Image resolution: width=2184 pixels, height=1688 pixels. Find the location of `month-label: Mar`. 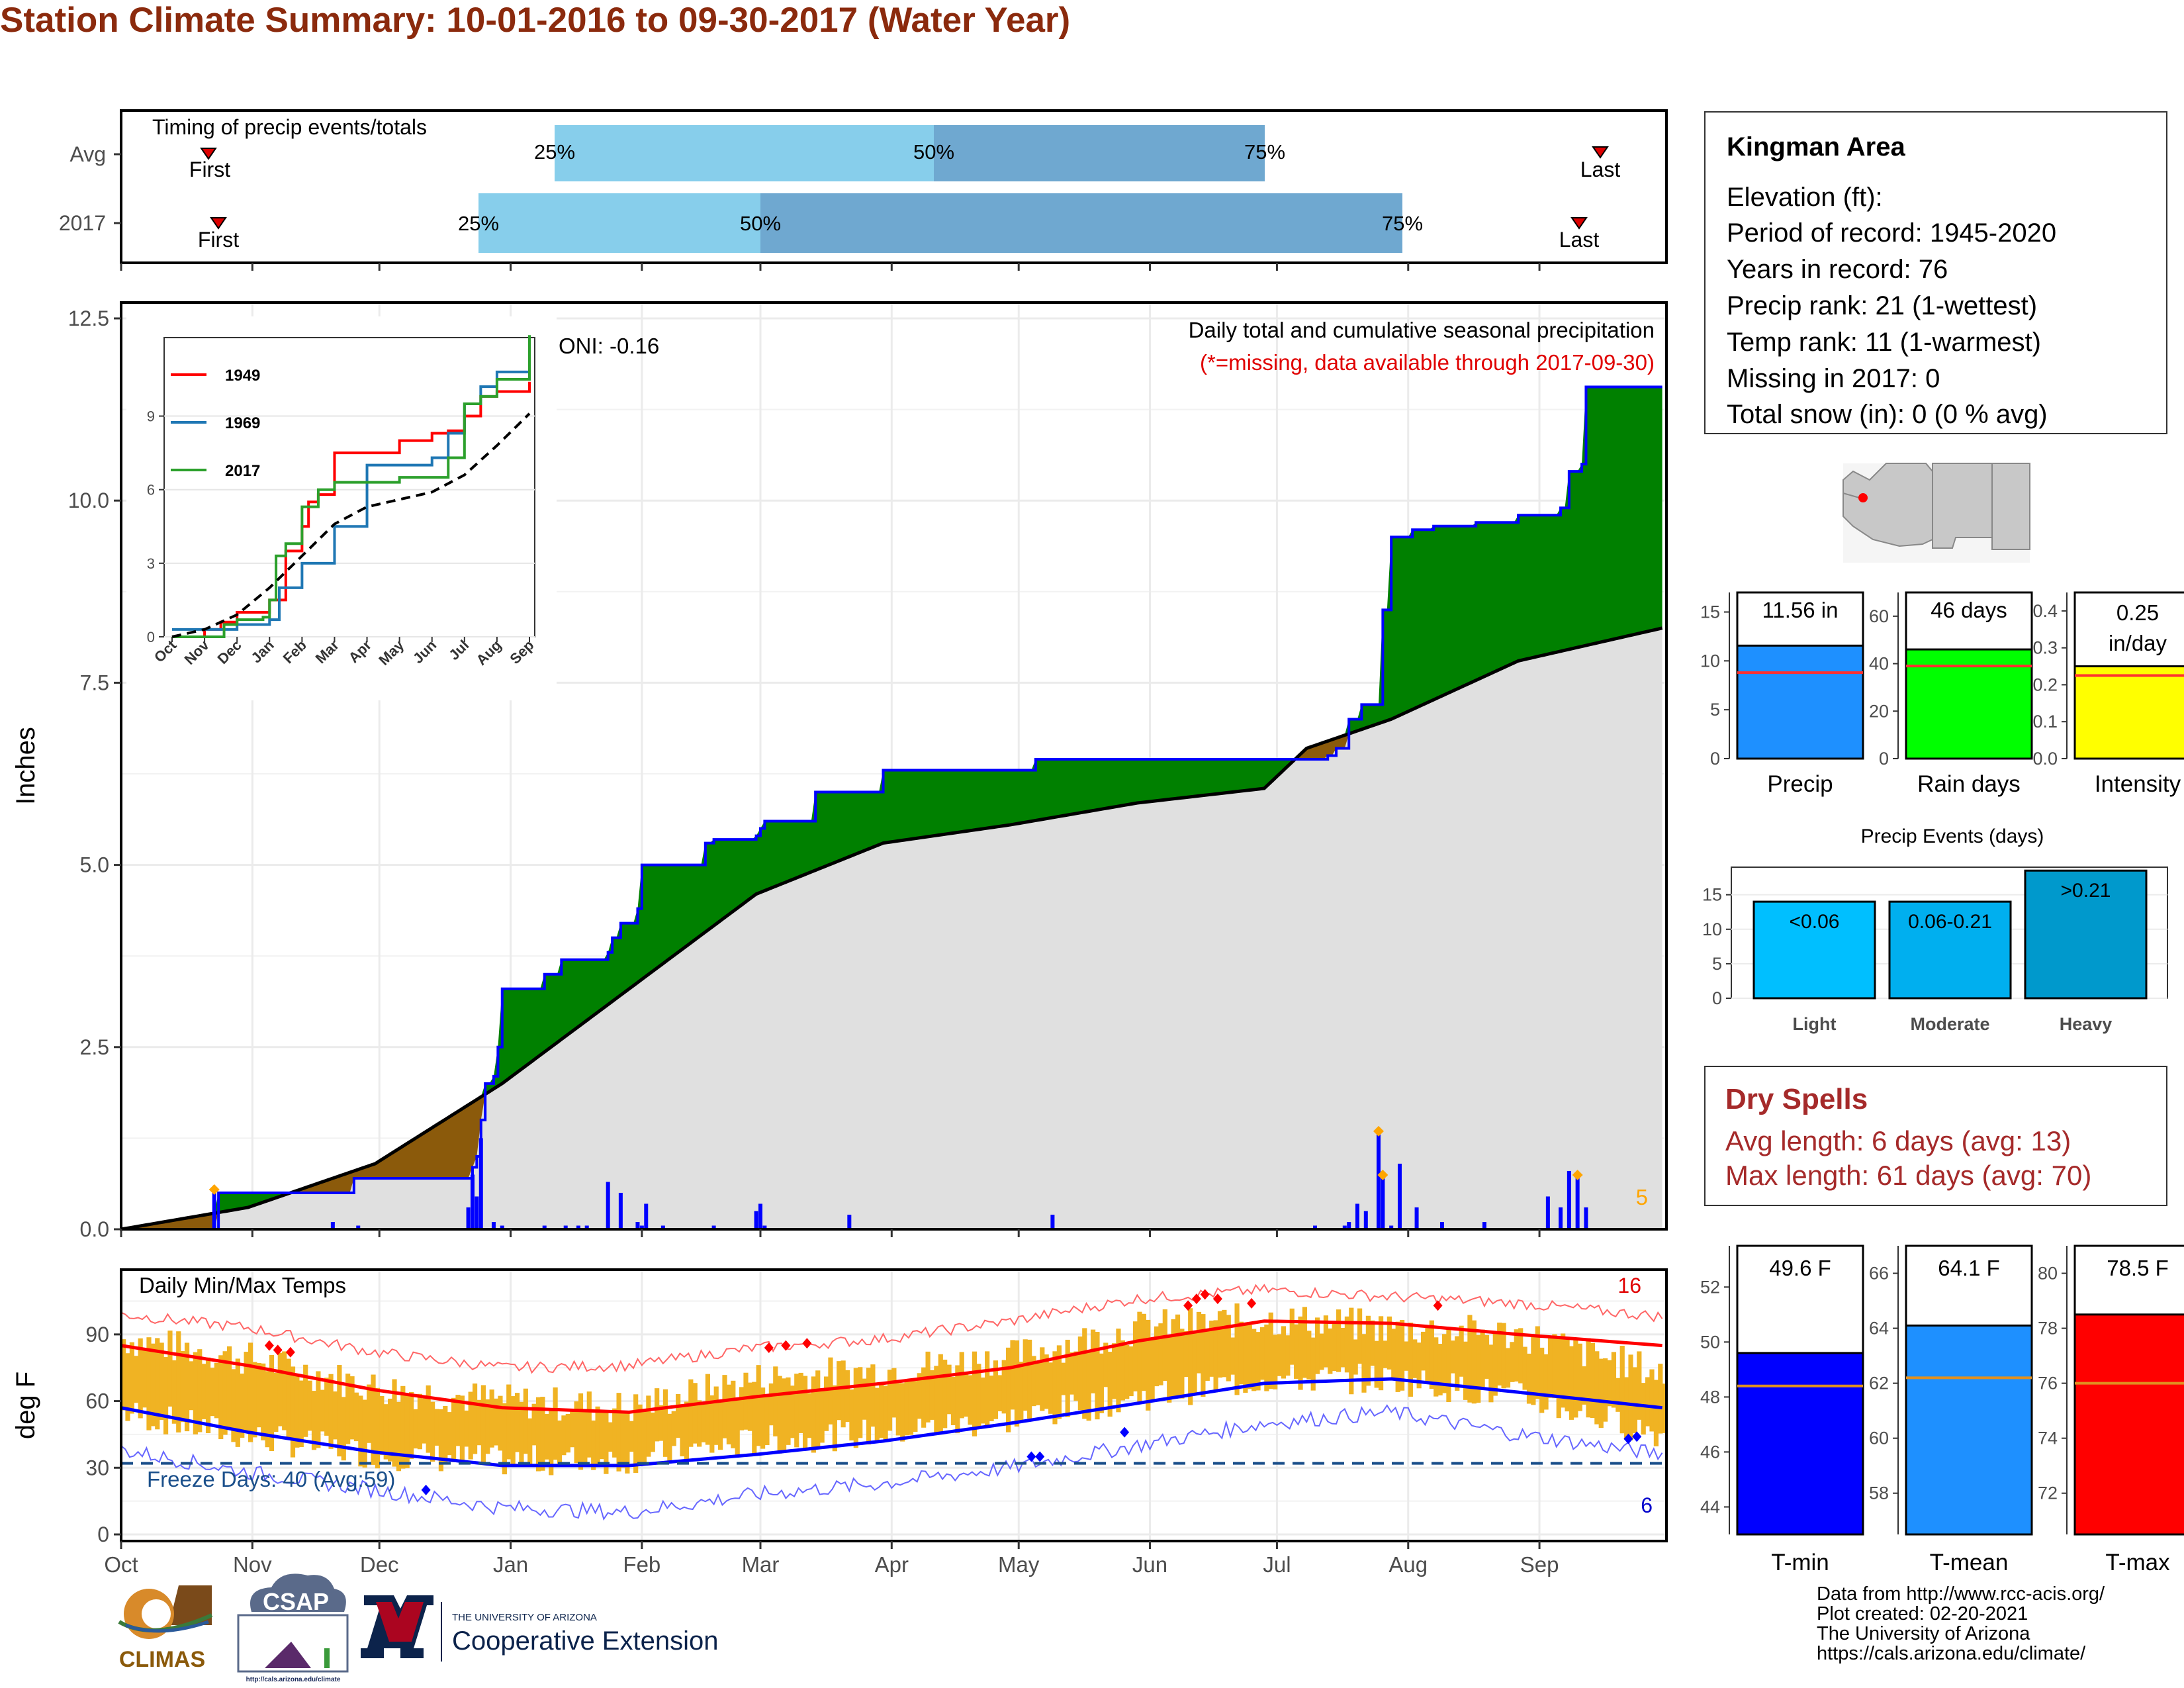

month-label: Mar is located at coordinates (761, 1564).